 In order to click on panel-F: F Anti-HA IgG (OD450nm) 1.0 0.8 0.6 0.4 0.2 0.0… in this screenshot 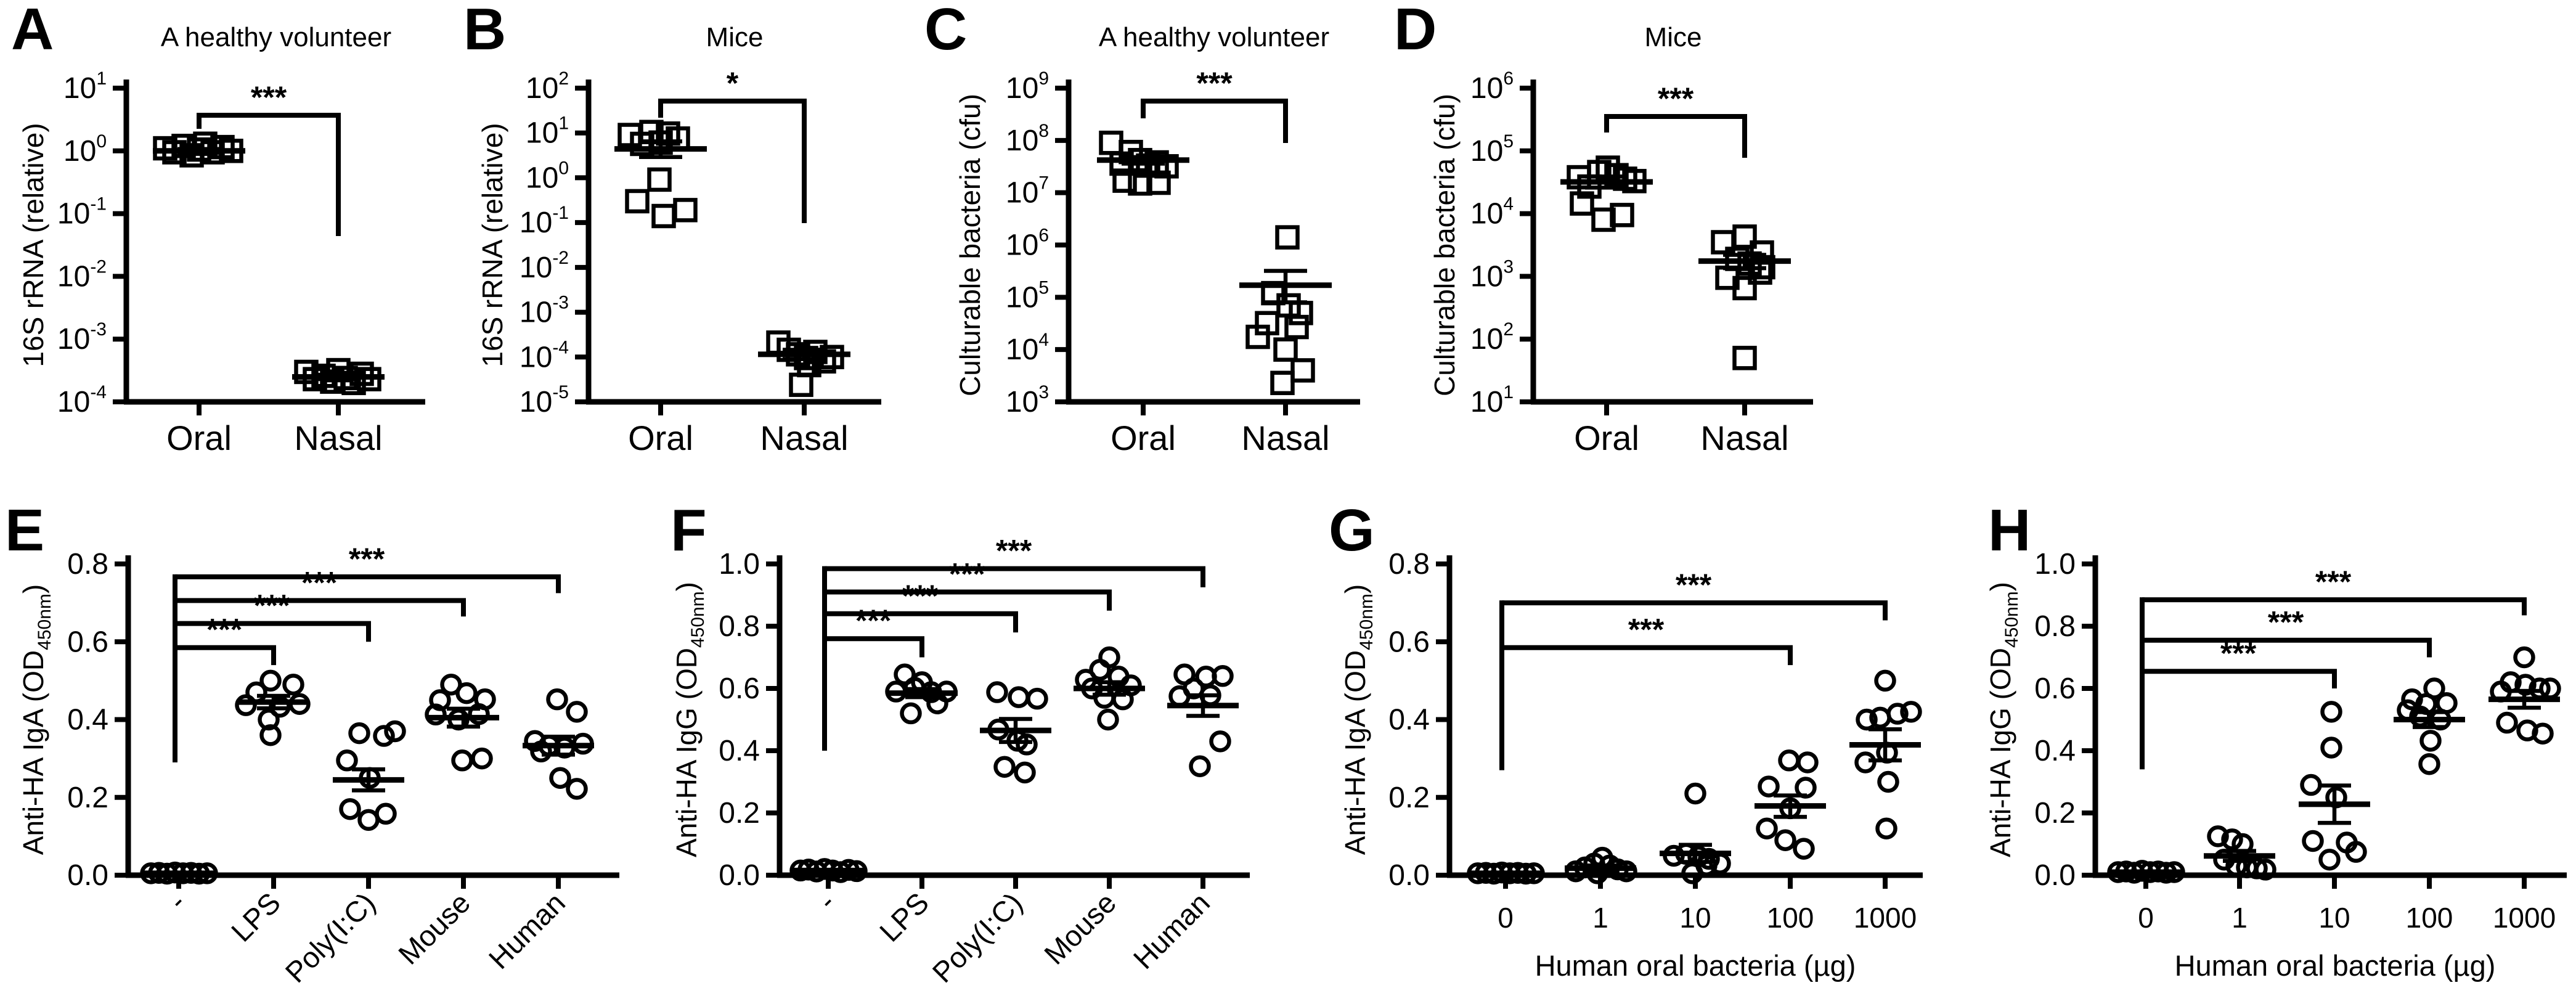, I will do `click(960, 743)`.